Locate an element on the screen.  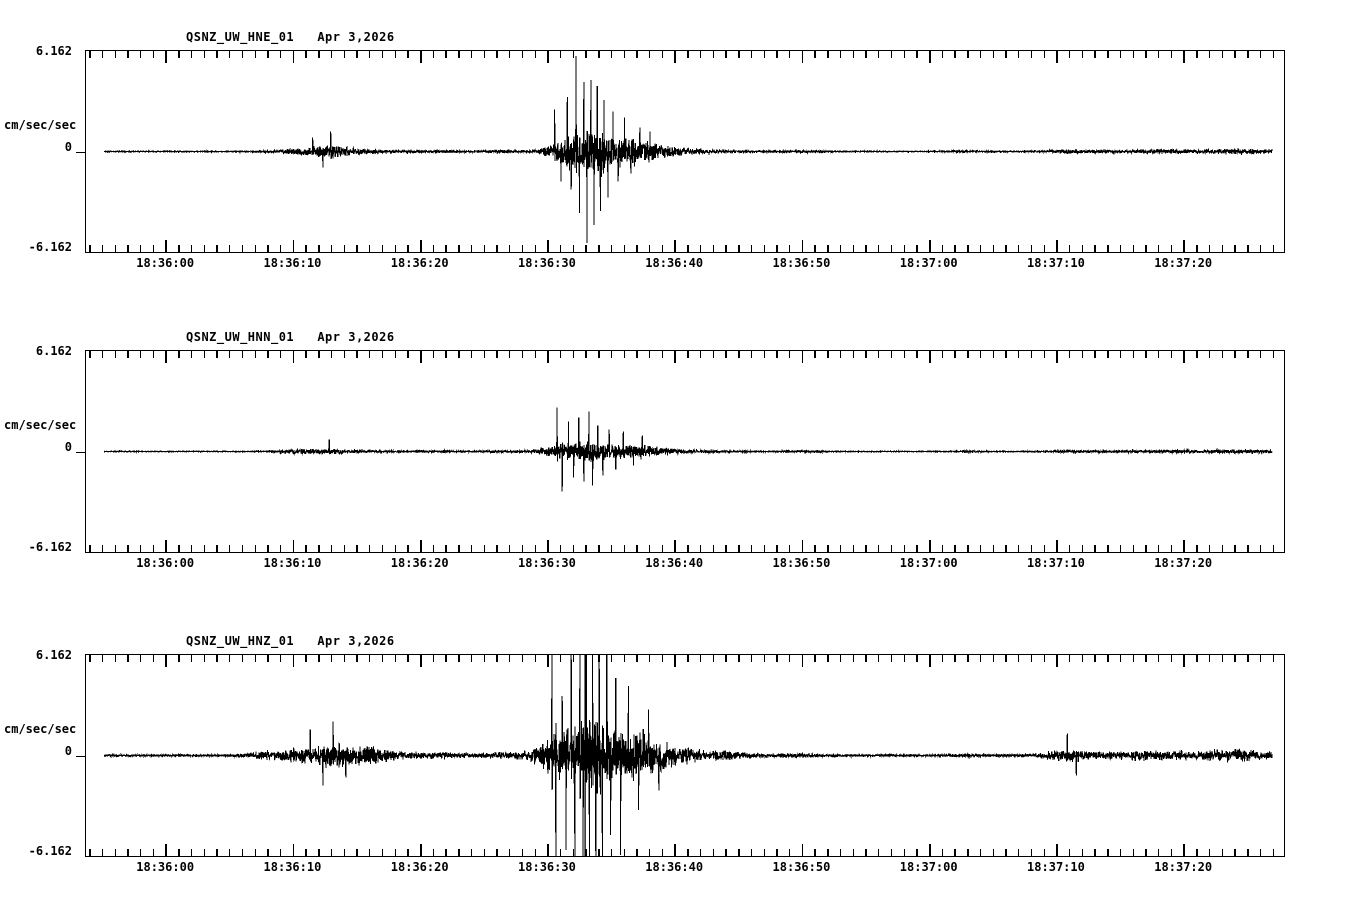
panel-title-hne: QSNZ_UW_HNE_01 Apr 3,2026 is located at coordinates (290, 37).